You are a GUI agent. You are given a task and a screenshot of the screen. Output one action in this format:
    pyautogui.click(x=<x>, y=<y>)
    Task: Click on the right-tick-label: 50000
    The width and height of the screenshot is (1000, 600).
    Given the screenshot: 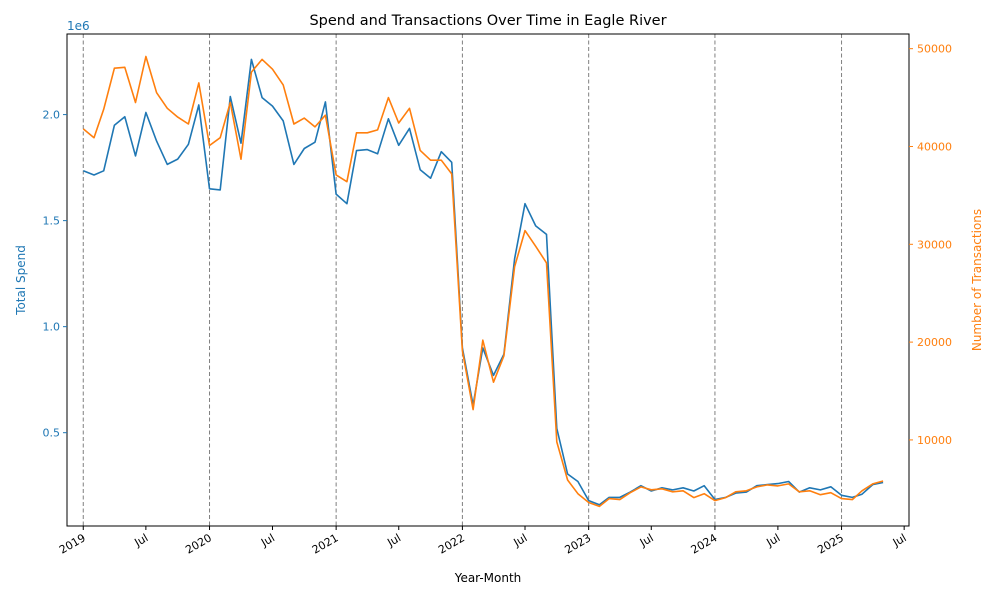 What is the action you would take?
    pyautogui.click(x=934, y=49)
    